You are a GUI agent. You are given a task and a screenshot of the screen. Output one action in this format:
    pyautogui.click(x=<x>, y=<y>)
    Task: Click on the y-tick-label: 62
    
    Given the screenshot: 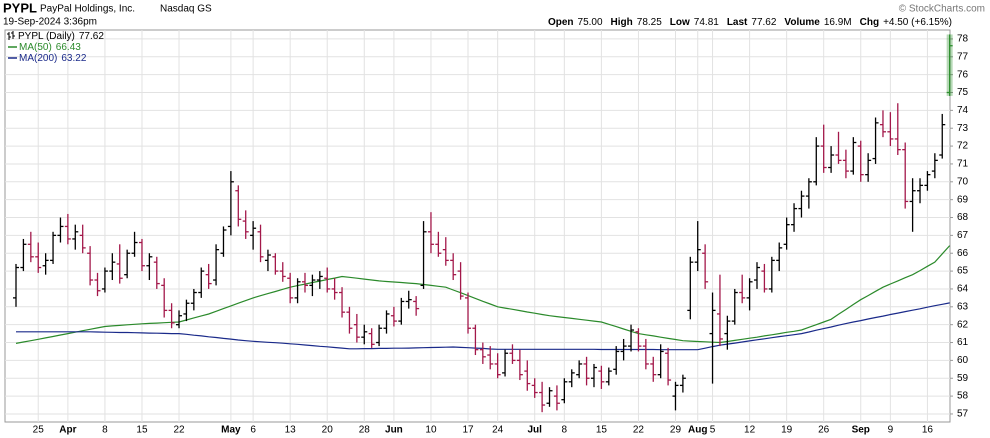 What is the action you would take?
    pyautogui.click(x=963, y=324)
    